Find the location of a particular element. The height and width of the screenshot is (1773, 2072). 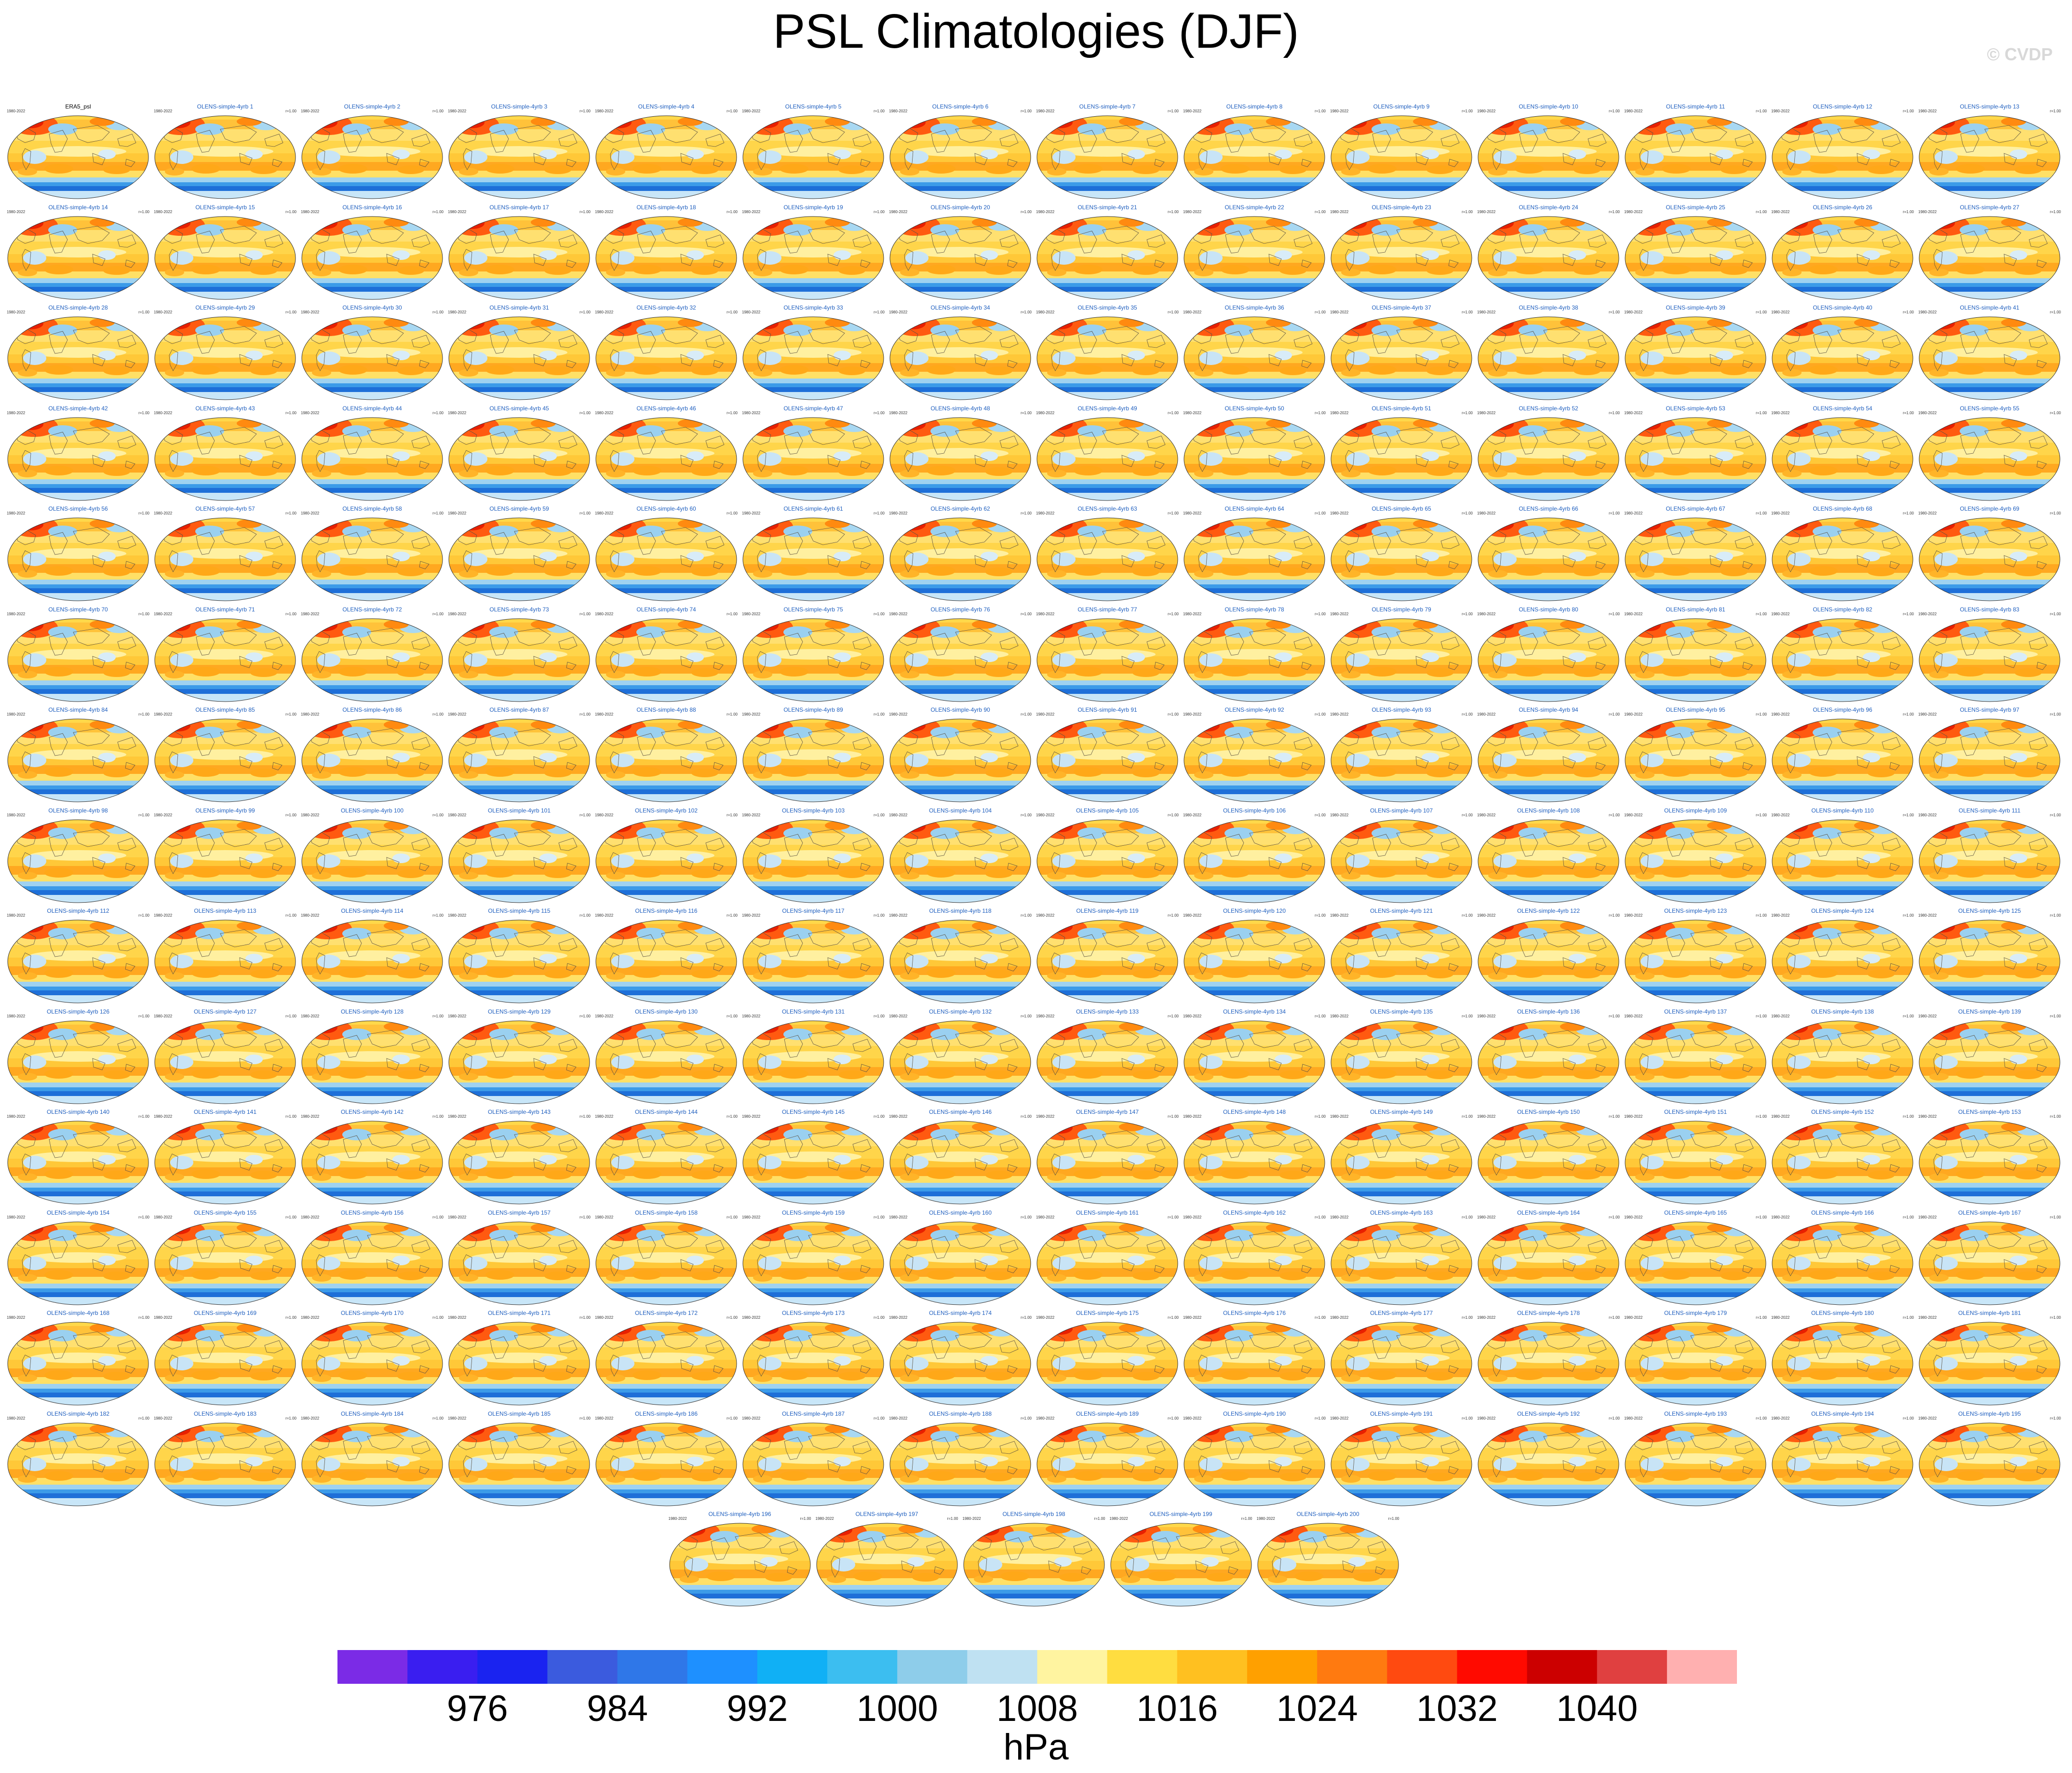

map-panel-member: OLENS-simple-4yrb 90 1980-2022 r=1.00 is located at coordinates (960, 755).